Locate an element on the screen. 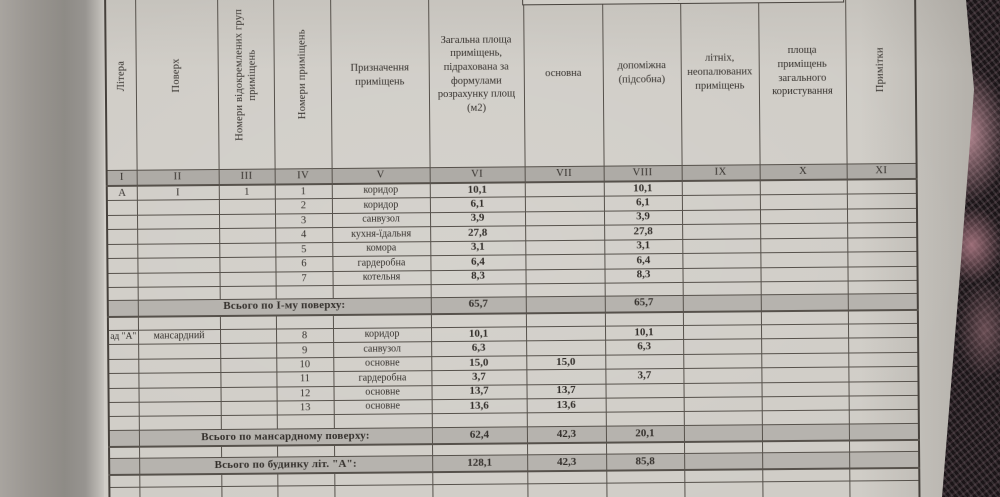  col-header-floor: Поверх is located at coordinates (176, 85).